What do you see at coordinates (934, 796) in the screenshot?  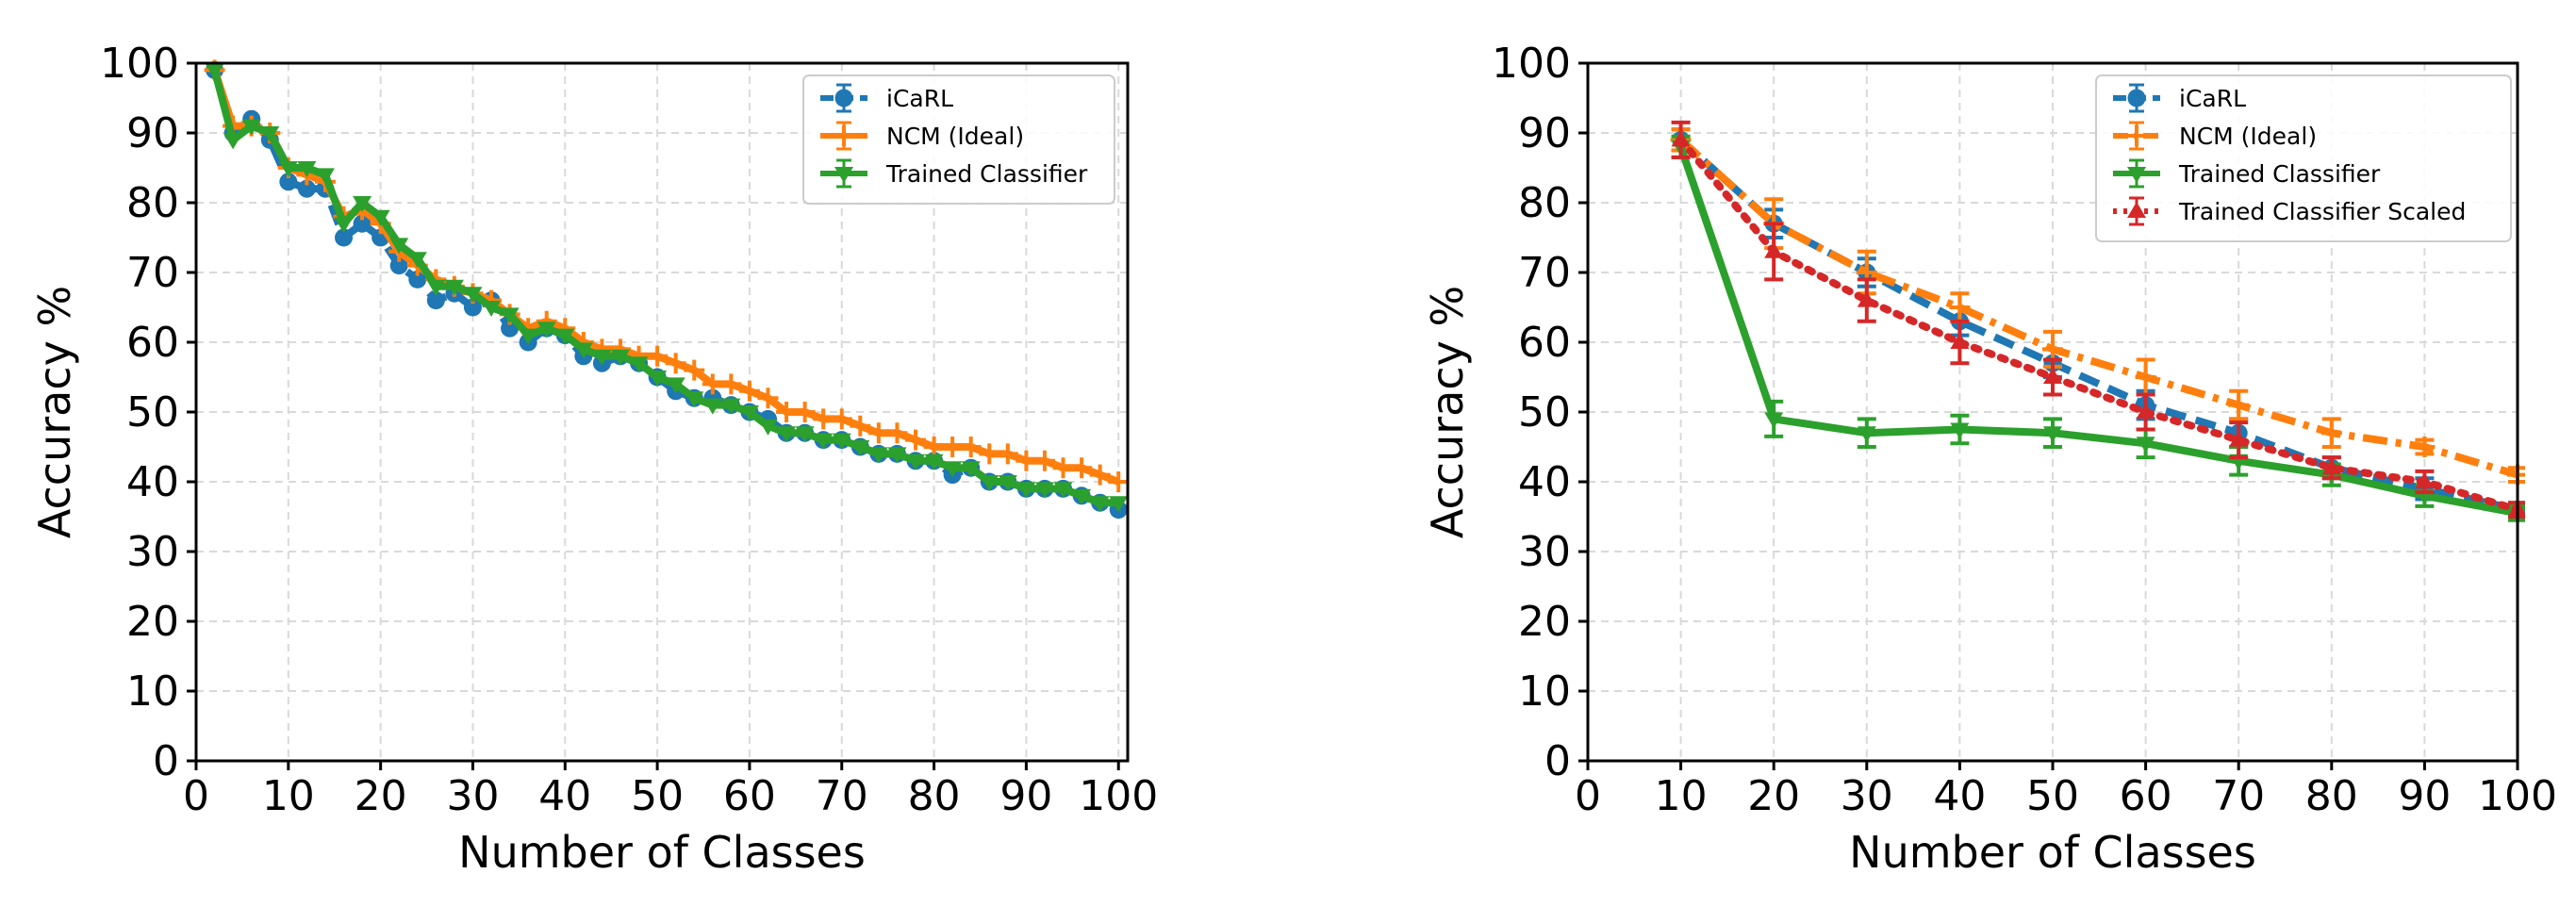 I see `x-tick-label: 80` at bounding box center [934, 796].